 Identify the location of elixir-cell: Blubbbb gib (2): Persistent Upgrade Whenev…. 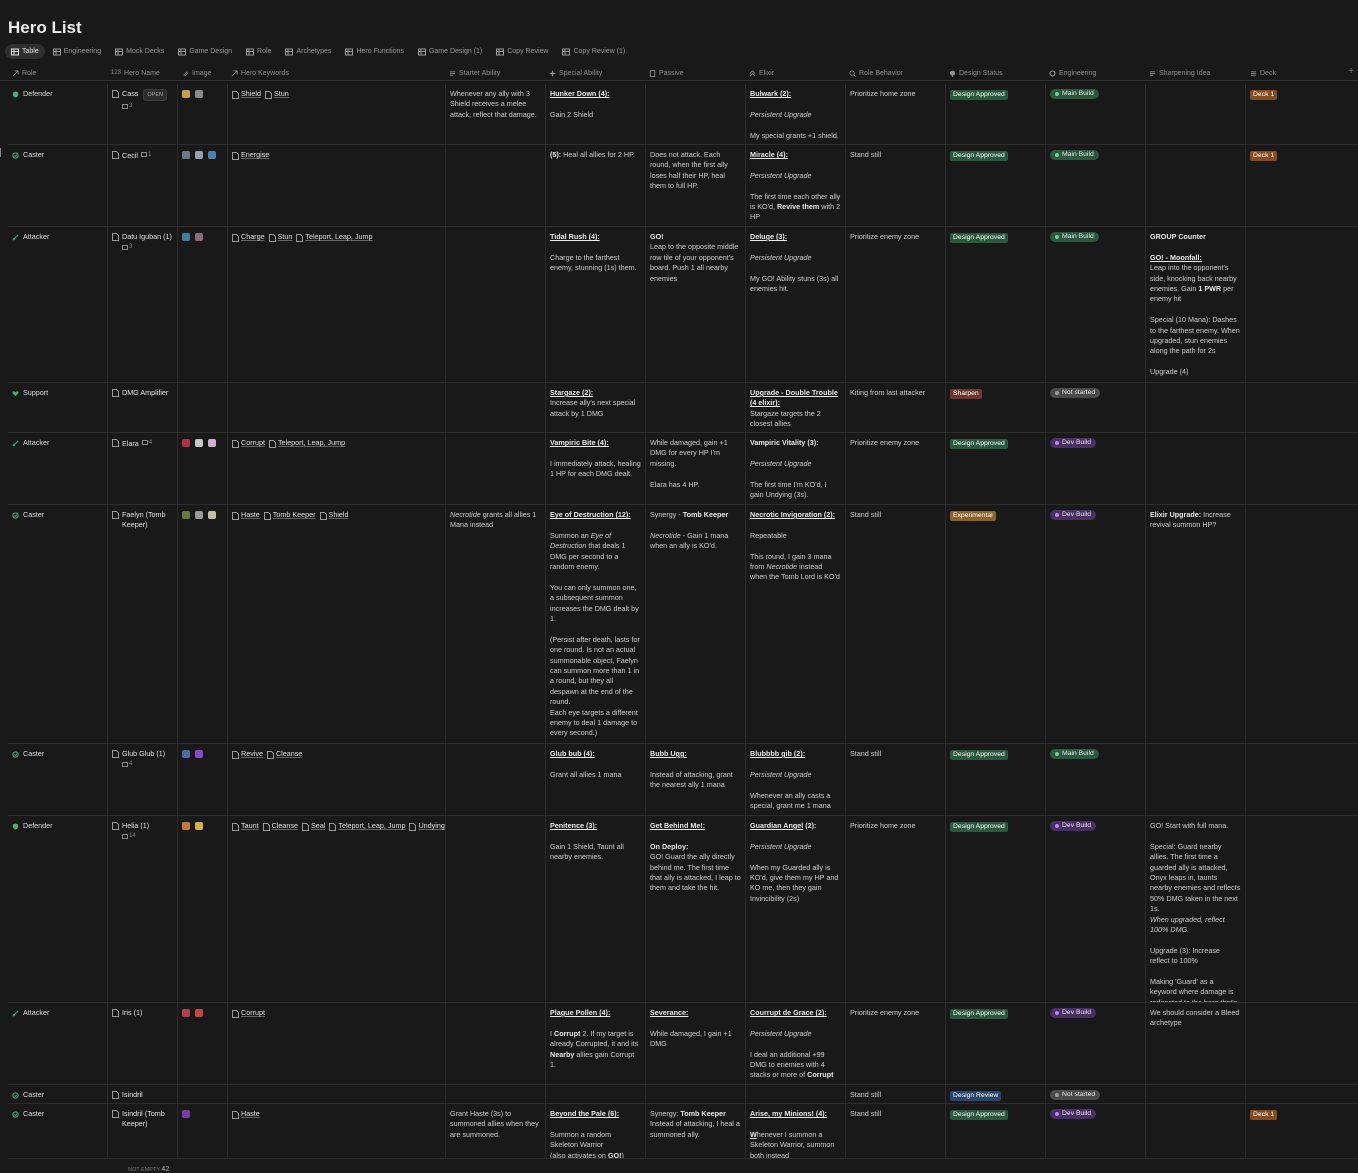
(795, 779).